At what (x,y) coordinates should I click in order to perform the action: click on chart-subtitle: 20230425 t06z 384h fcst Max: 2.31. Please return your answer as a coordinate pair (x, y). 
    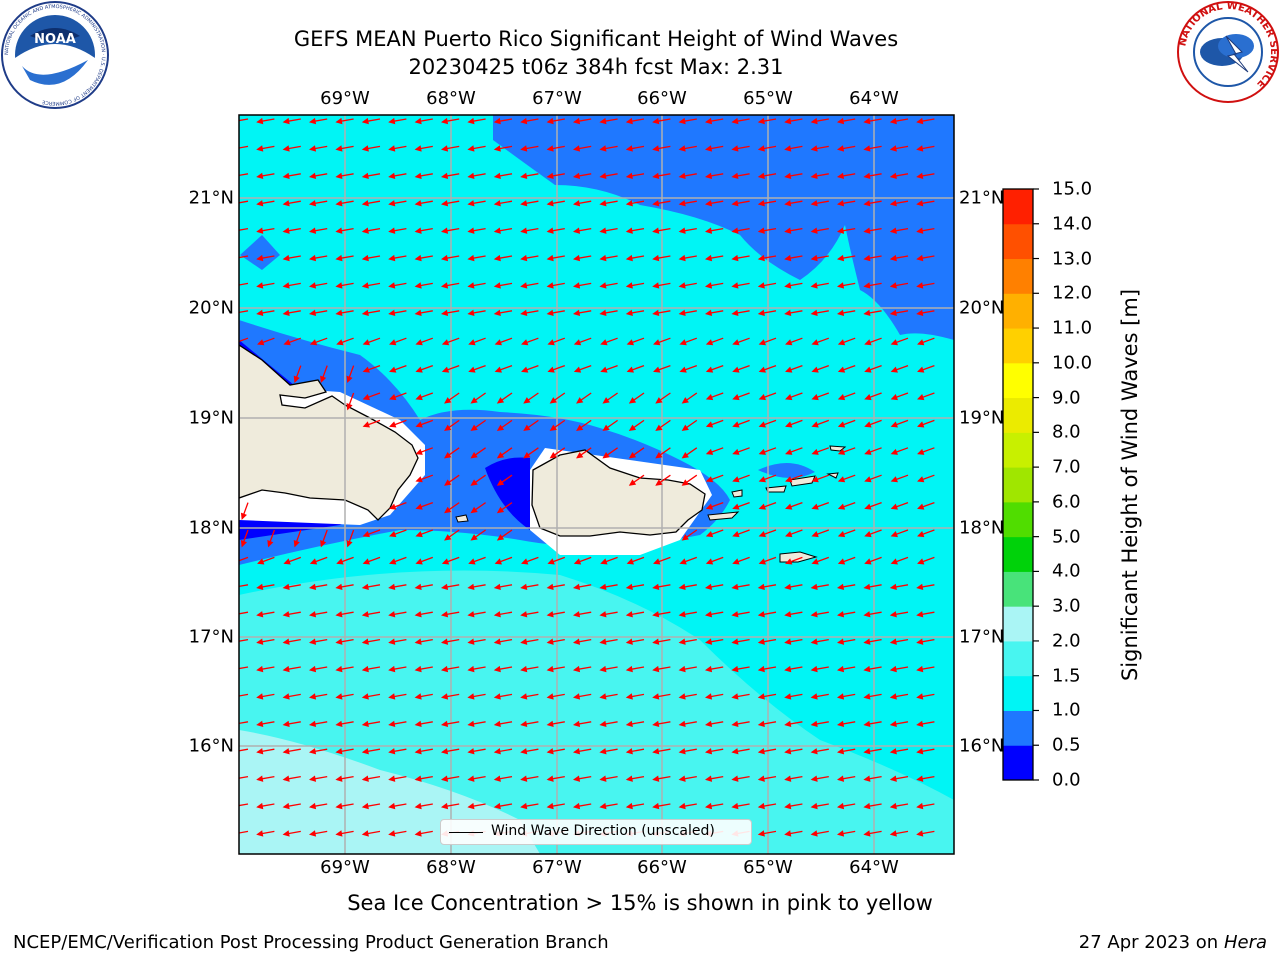
    Looking at the image, I should click on (596, 67).